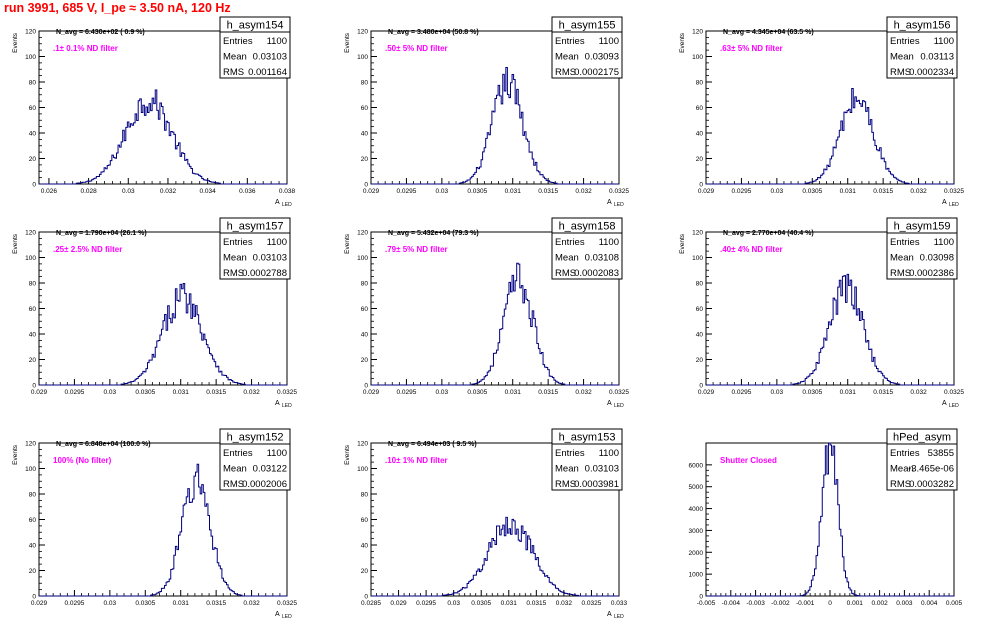 The width and height of the screenshot is (996, 622). What do you see at coordinates (371, 603) in the screenshot?
I see `x-tick-label: 0.0285` at bounding box center [371, 603].